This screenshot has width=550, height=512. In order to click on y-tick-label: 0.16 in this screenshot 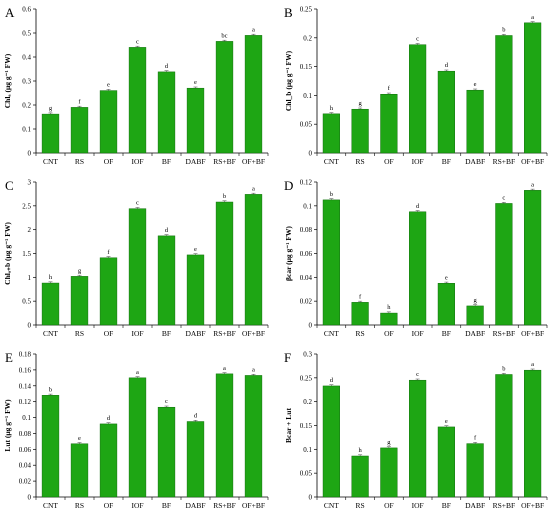, I will do `click(25, 370)`.